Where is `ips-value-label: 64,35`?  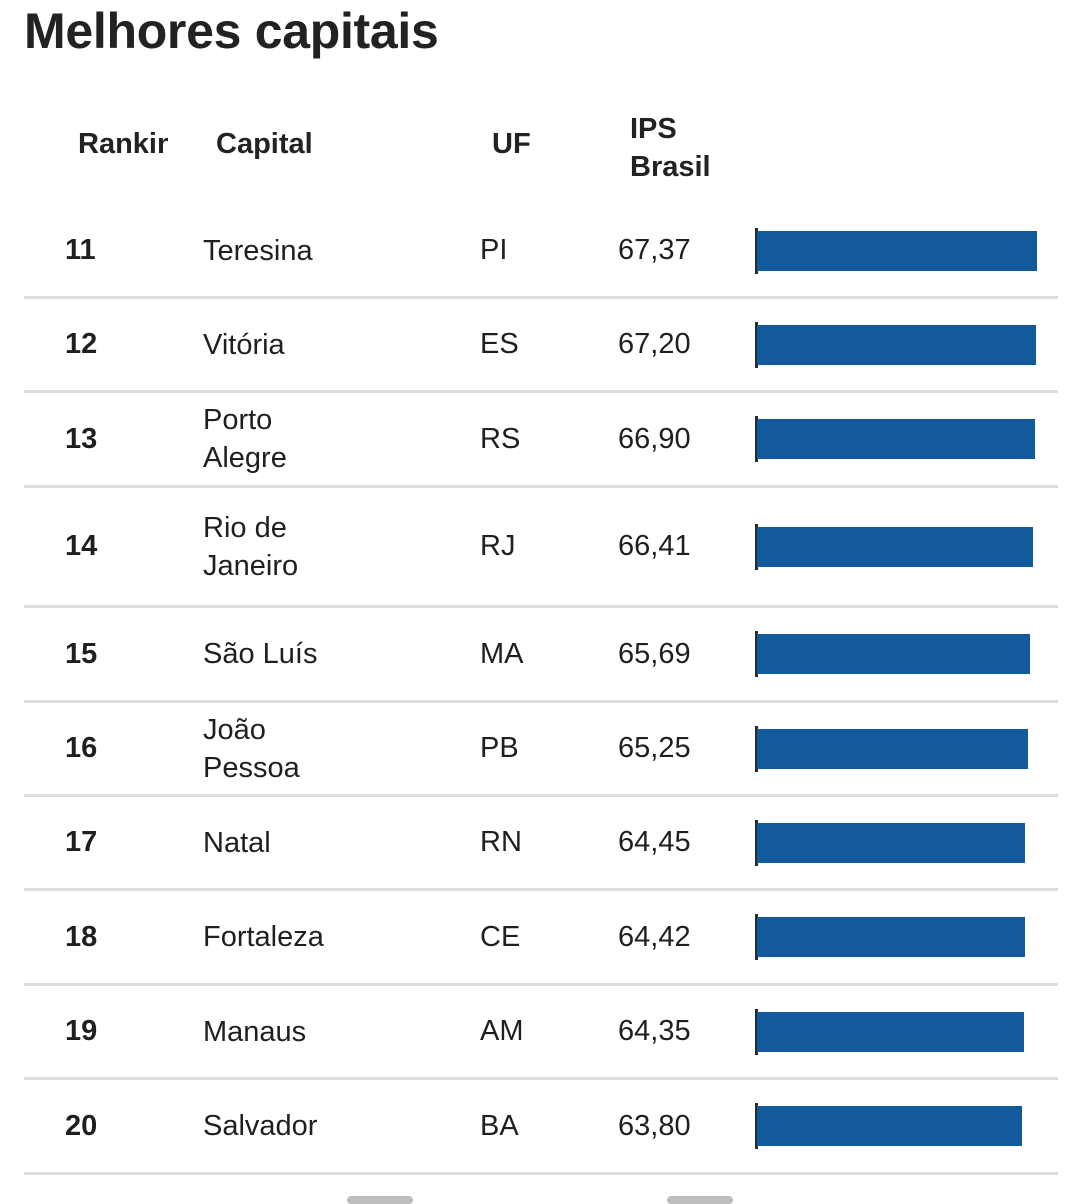 ips-value-label: 64,35 is located at coordinates (654, 1031).